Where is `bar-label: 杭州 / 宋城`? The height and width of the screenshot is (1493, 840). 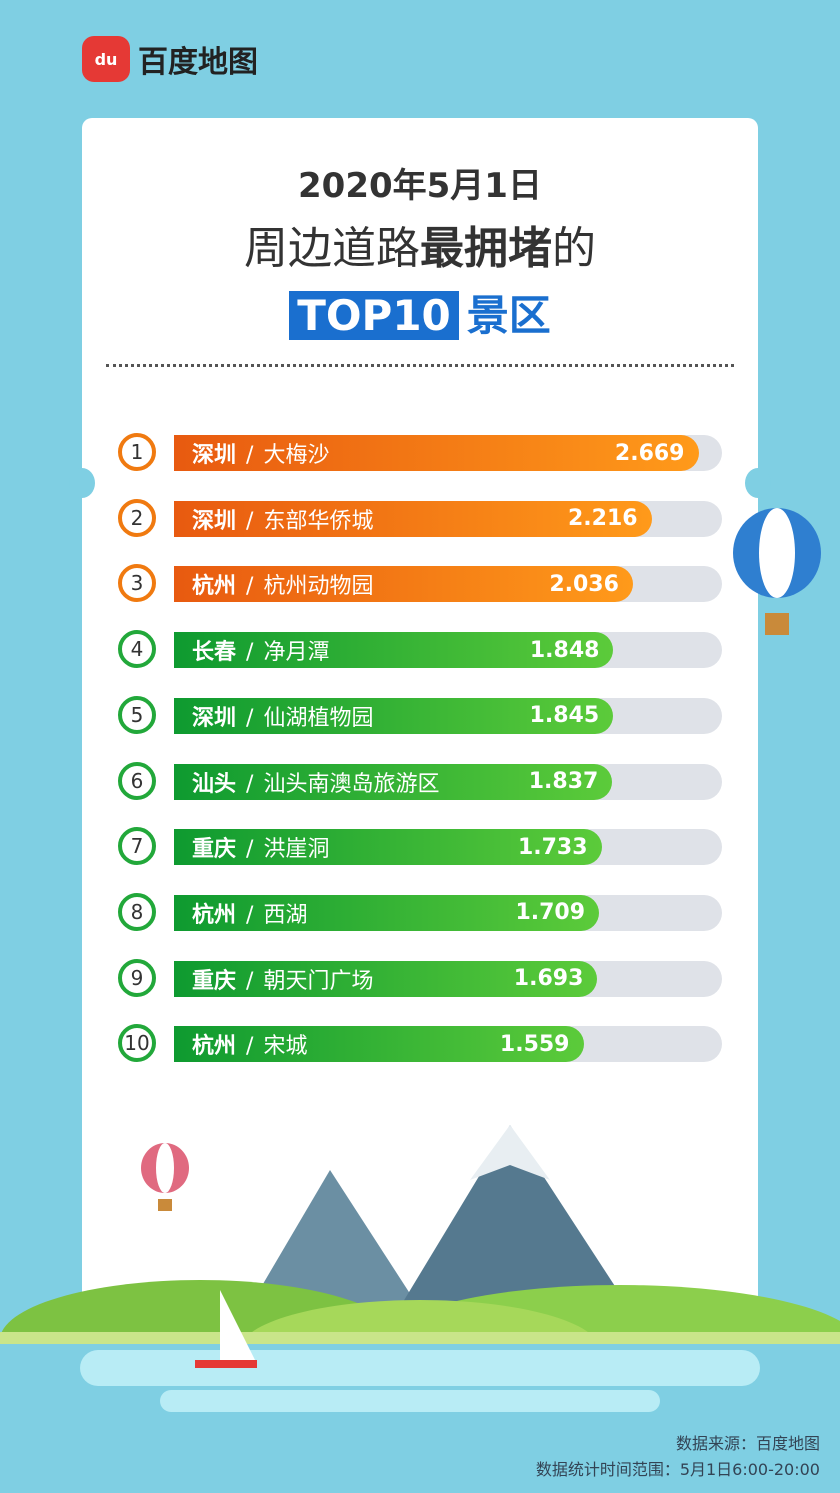 bar-label: 杭州 / 宋城 is located at coordinates (346, 1044).